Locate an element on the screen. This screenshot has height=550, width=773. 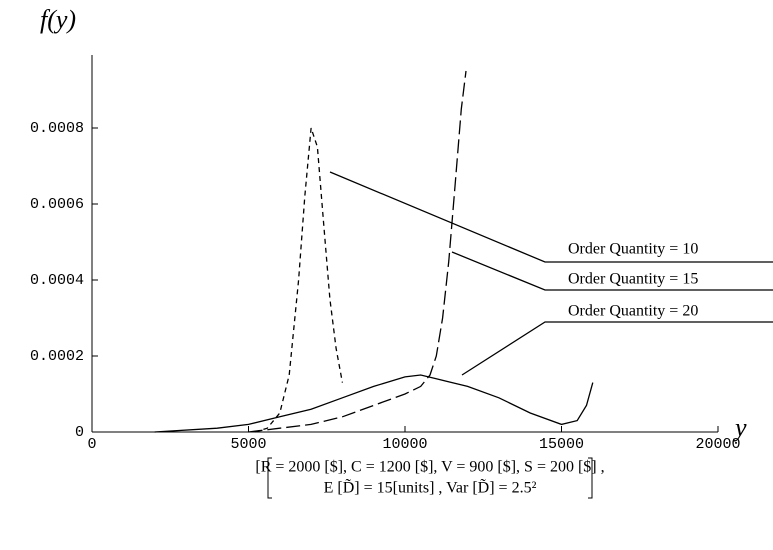
x-tick-label: 15000 is located at coordinates (561, 444).